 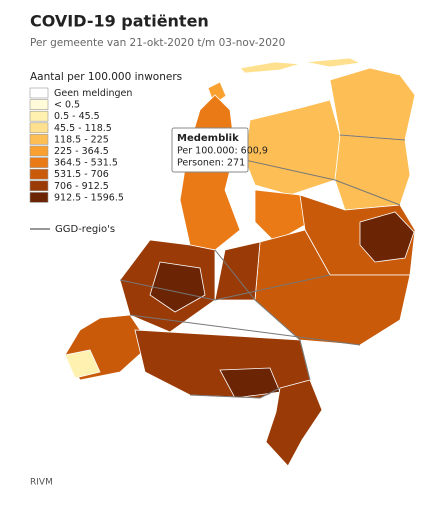 What do you see at coordinates (106, 77) in the screenshot?
I see `legend-title: Aantal per 100.000 inwoners` at bounding box center [106, 77].